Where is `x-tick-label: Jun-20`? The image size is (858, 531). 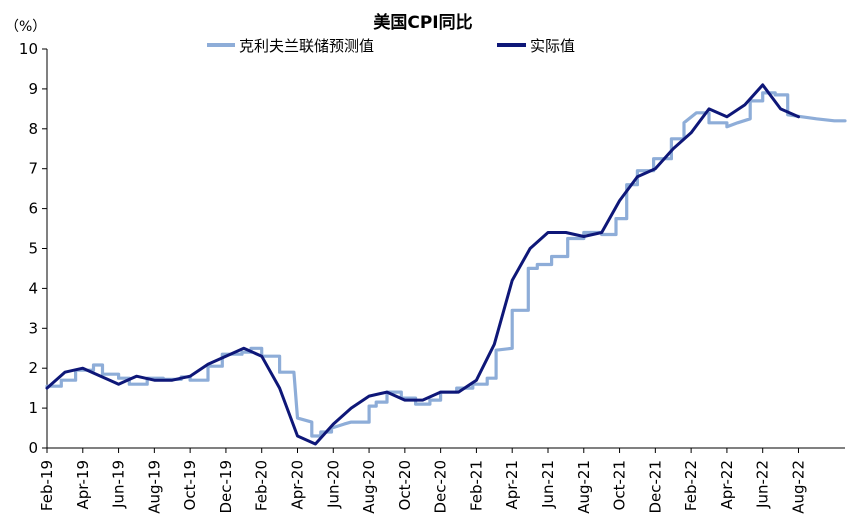 x-tick-label: Jun-20 is located at coordinates (333, 484).